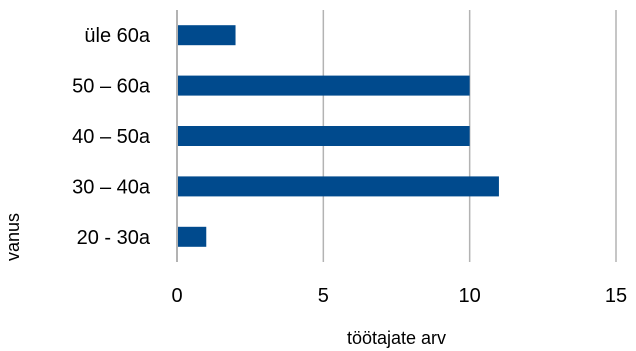  What do you see at coordinates (114, 238) in the screenshot?
I see `y-tick-label: 20 - 30a` at bounding box center [114, 238].